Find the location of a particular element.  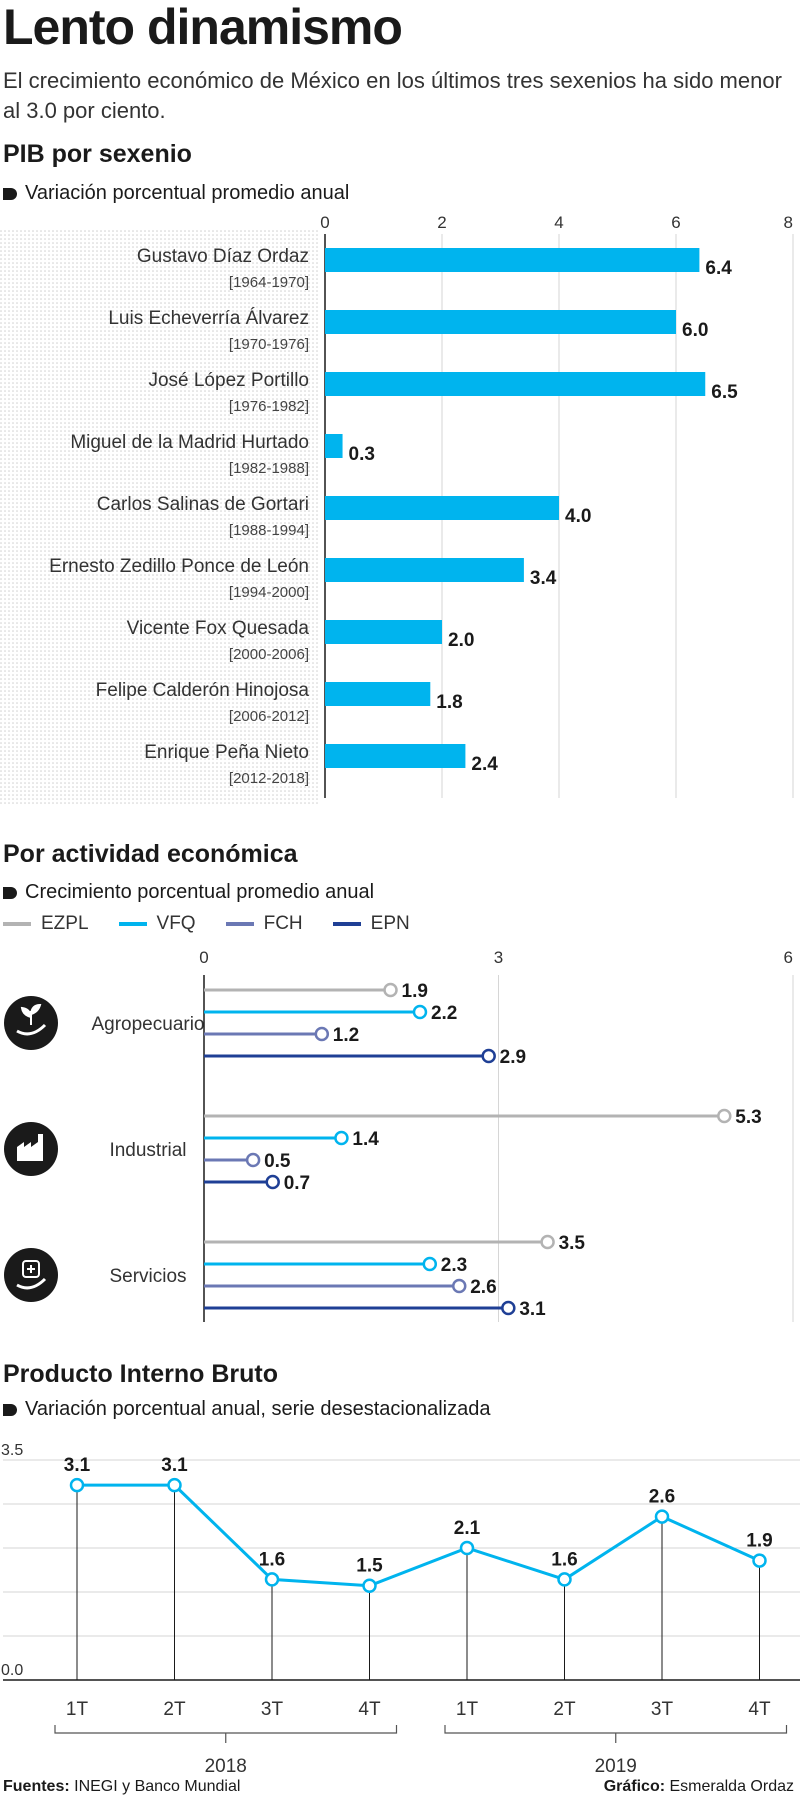

x-tick-label: 4 is located at coordinates (558, 222).